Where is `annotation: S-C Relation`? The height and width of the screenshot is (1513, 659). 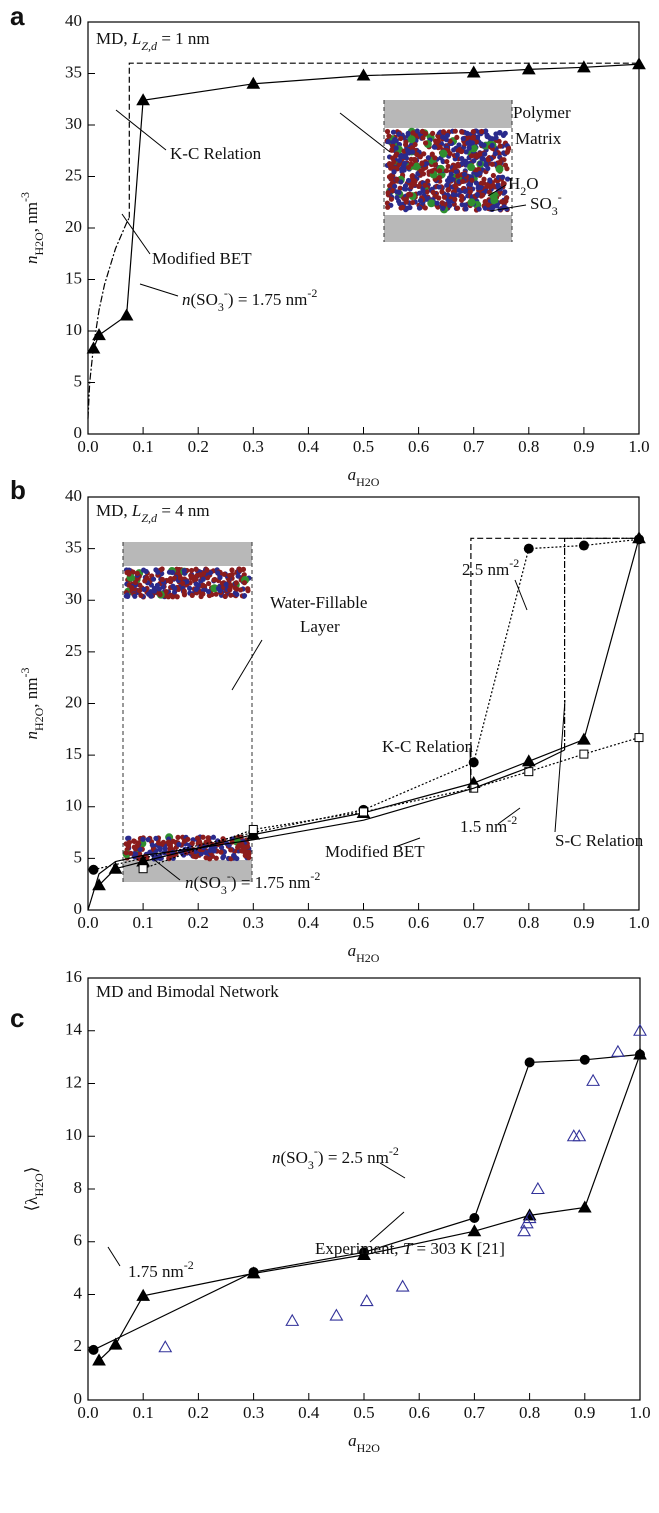
annotation: S-C Relation is located at coordinates (599, 840).